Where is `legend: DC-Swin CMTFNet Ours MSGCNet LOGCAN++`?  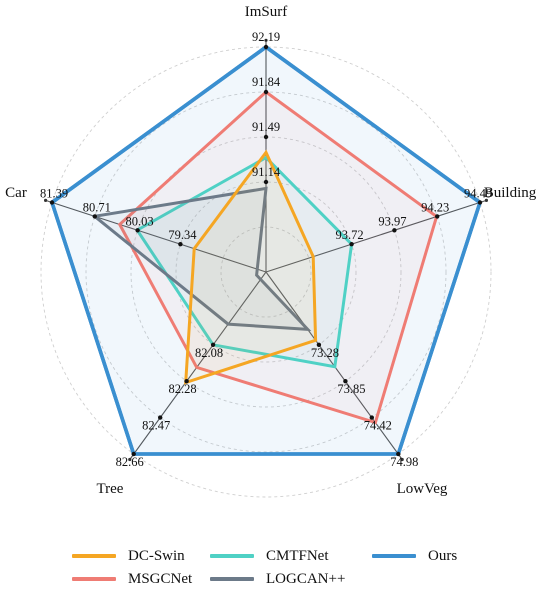
legend: DC-Swin CMTFNet Ours MSGCNet LOGCAN++ is located at coordinates (275, 565).